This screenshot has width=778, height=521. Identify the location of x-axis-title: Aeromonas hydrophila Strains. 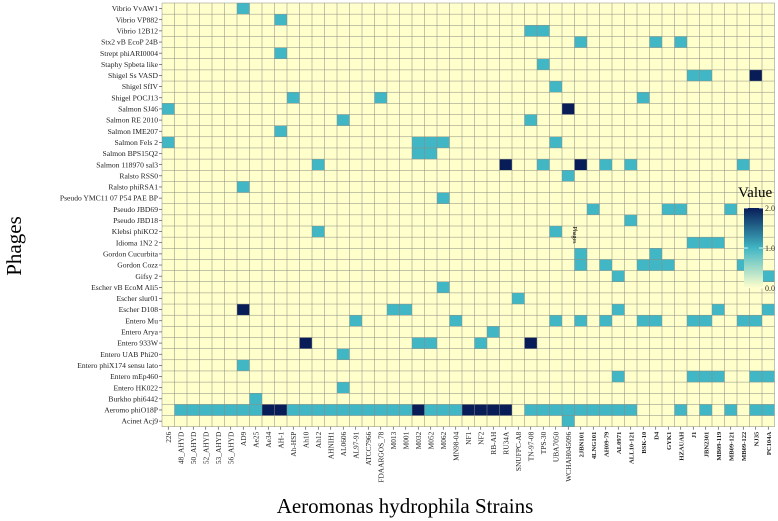
(405, 506).